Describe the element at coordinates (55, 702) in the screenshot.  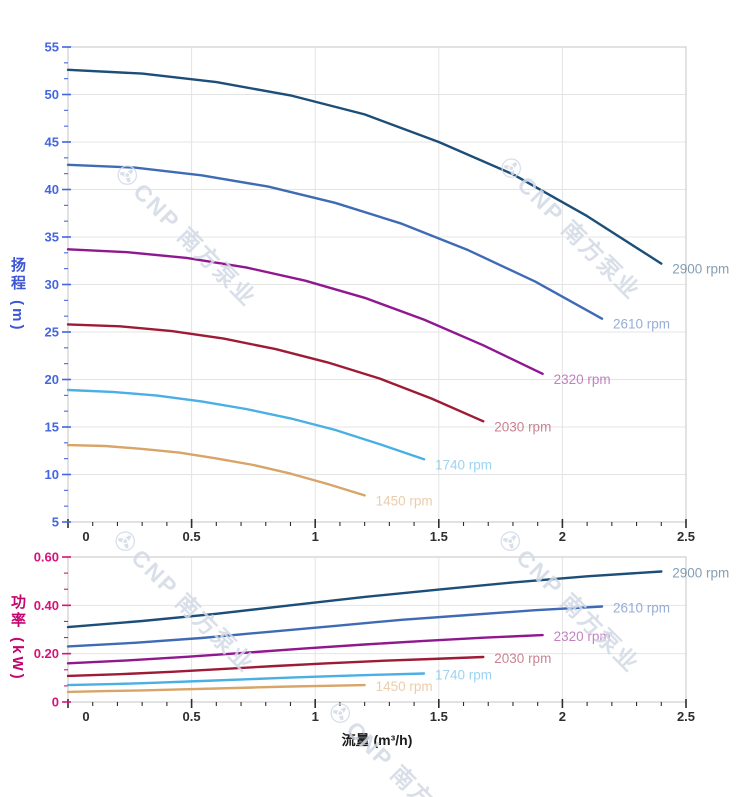
I see `y-tick-label: 0` at that location.